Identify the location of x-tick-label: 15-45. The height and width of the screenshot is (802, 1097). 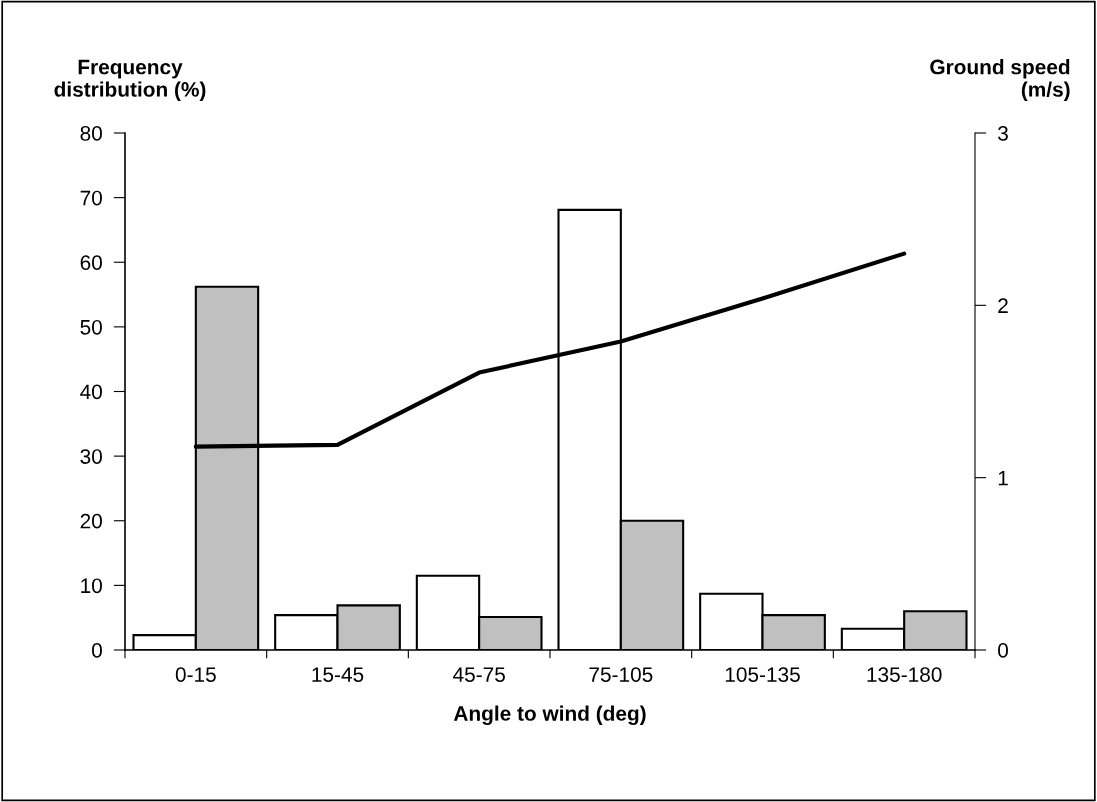
(338, 674).